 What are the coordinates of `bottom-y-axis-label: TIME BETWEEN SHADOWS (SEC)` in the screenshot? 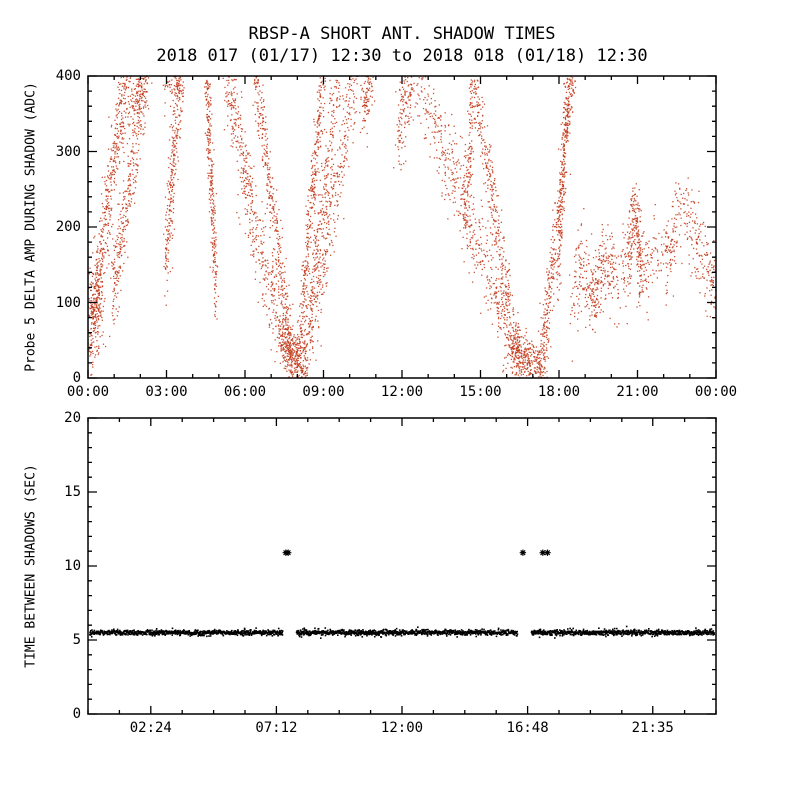 It's located at (31, 566).